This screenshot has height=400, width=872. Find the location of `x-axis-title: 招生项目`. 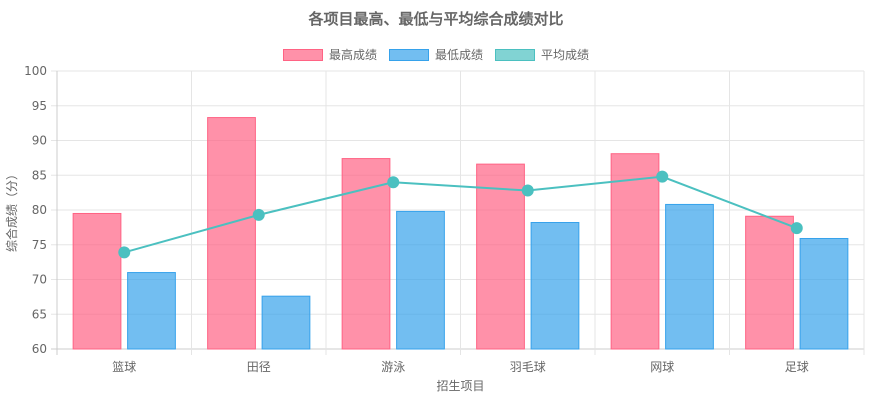

x-axis-title: 招生项目 is located at coordinates (460, 386).